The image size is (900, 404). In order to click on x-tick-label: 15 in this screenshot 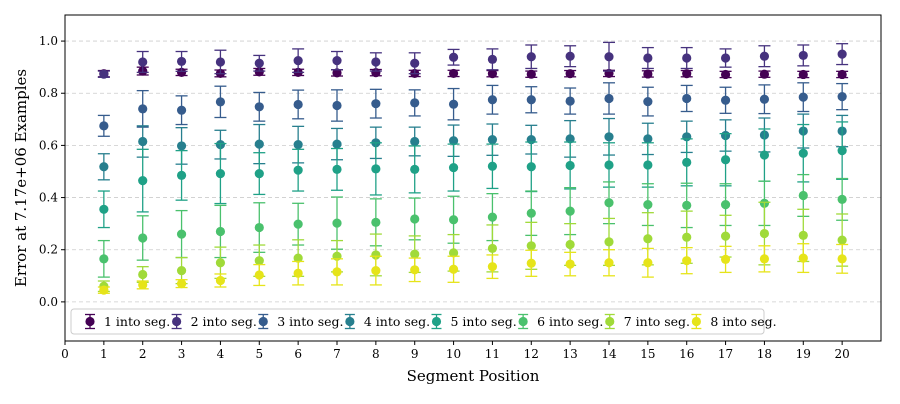, I will do `click(647, 354)`.